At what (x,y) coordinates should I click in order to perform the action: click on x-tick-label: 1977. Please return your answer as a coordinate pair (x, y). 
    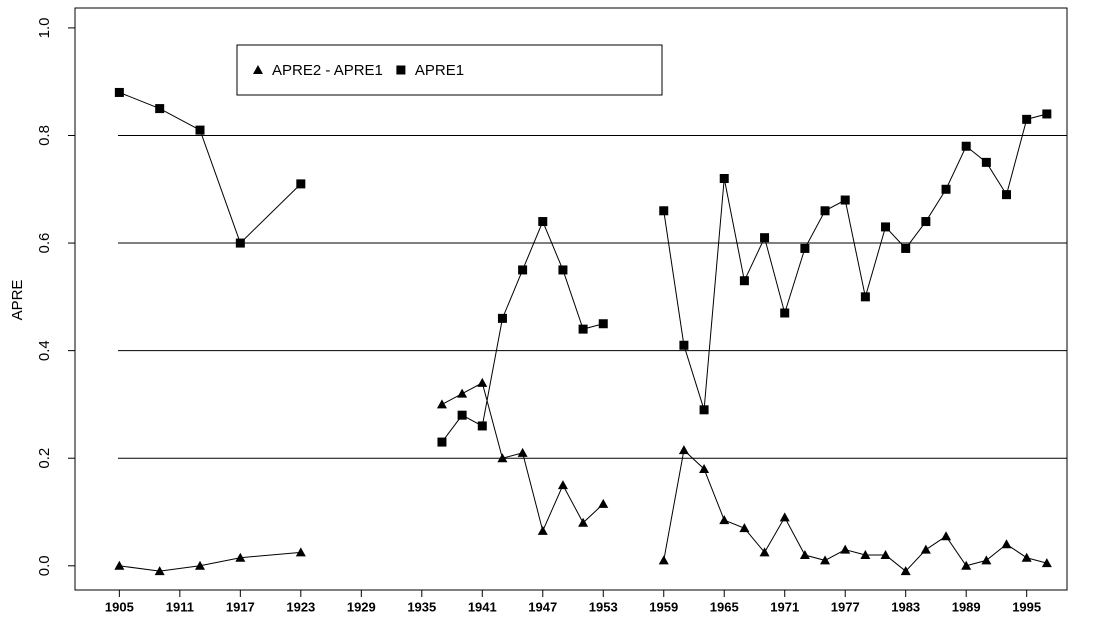
    Looking at the image, I should click on (845, 606).